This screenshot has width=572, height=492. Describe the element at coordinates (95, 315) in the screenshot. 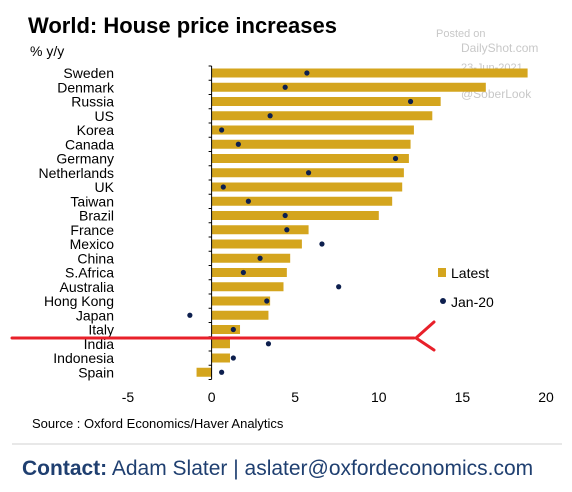

I see `category-label: Japan` at that location.